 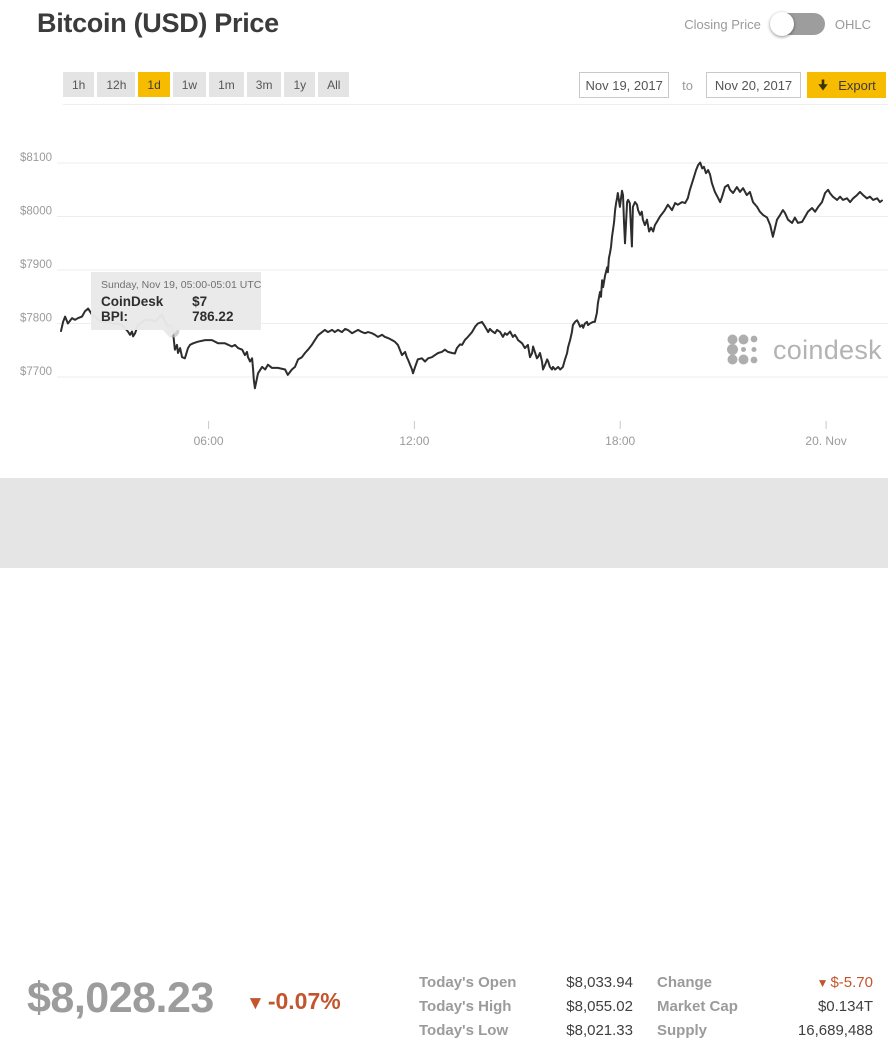 I want to click on stat-value: 16,689,488, so click(x=835, y=1030).